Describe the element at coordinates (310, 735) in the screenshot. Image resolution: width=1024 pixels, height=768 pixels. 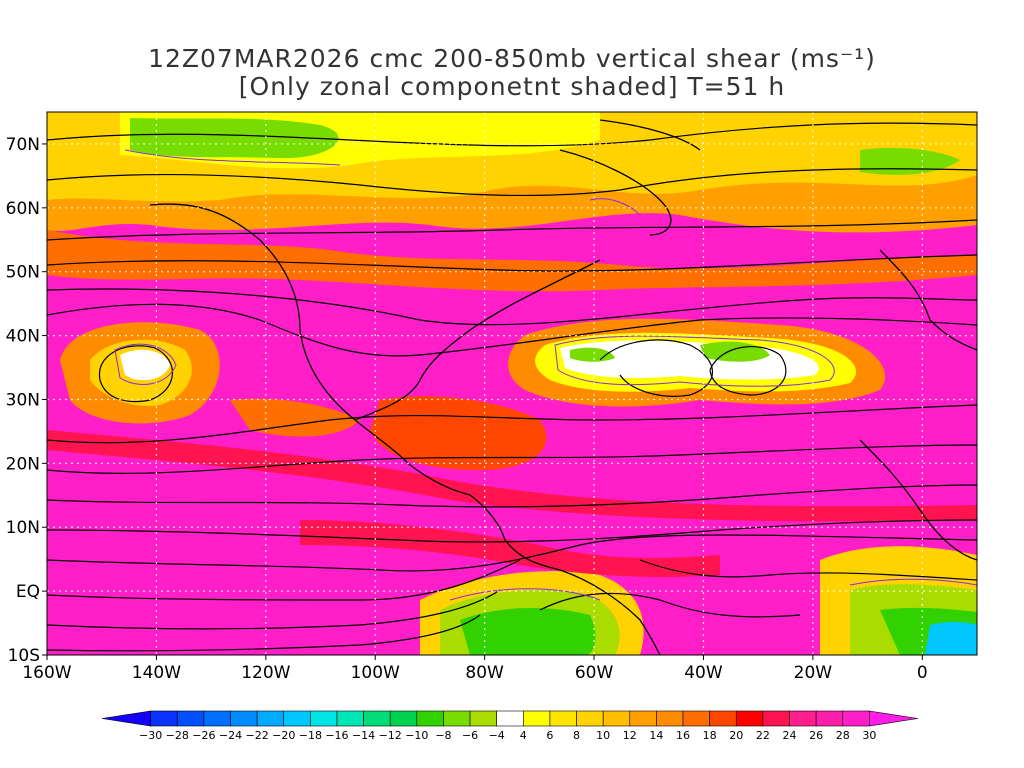
I see `colorbar-label: −18` at that location.